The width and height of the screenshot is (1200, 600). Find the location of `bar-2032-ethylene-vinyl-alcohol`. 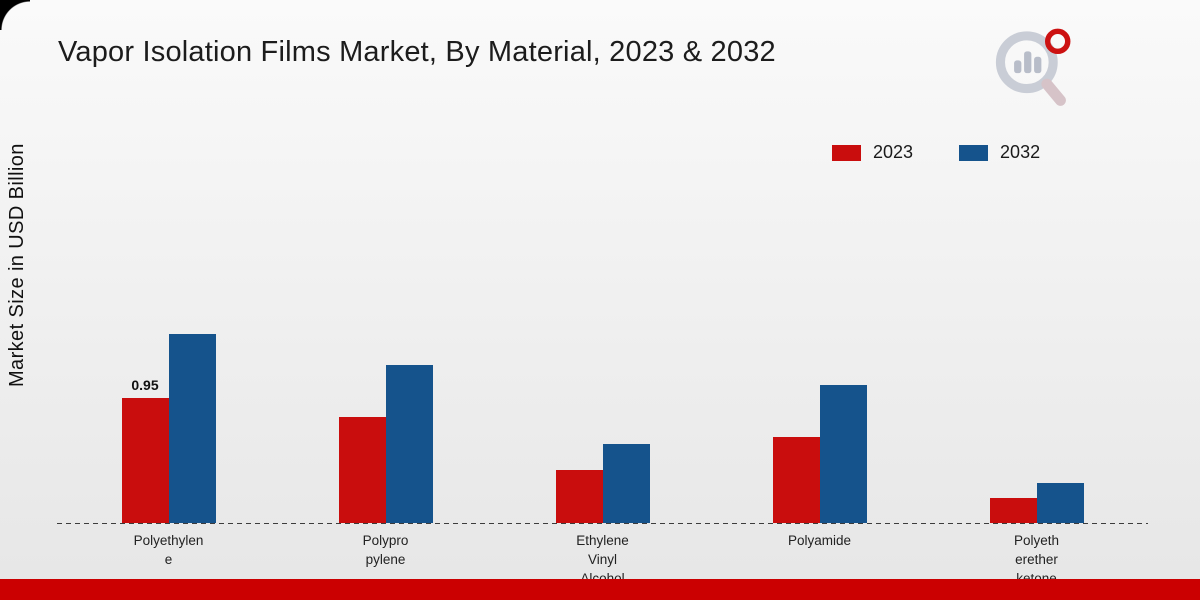

bar-2032-ethylene-vinyl-alcohol is located at coordinates (626, 483).